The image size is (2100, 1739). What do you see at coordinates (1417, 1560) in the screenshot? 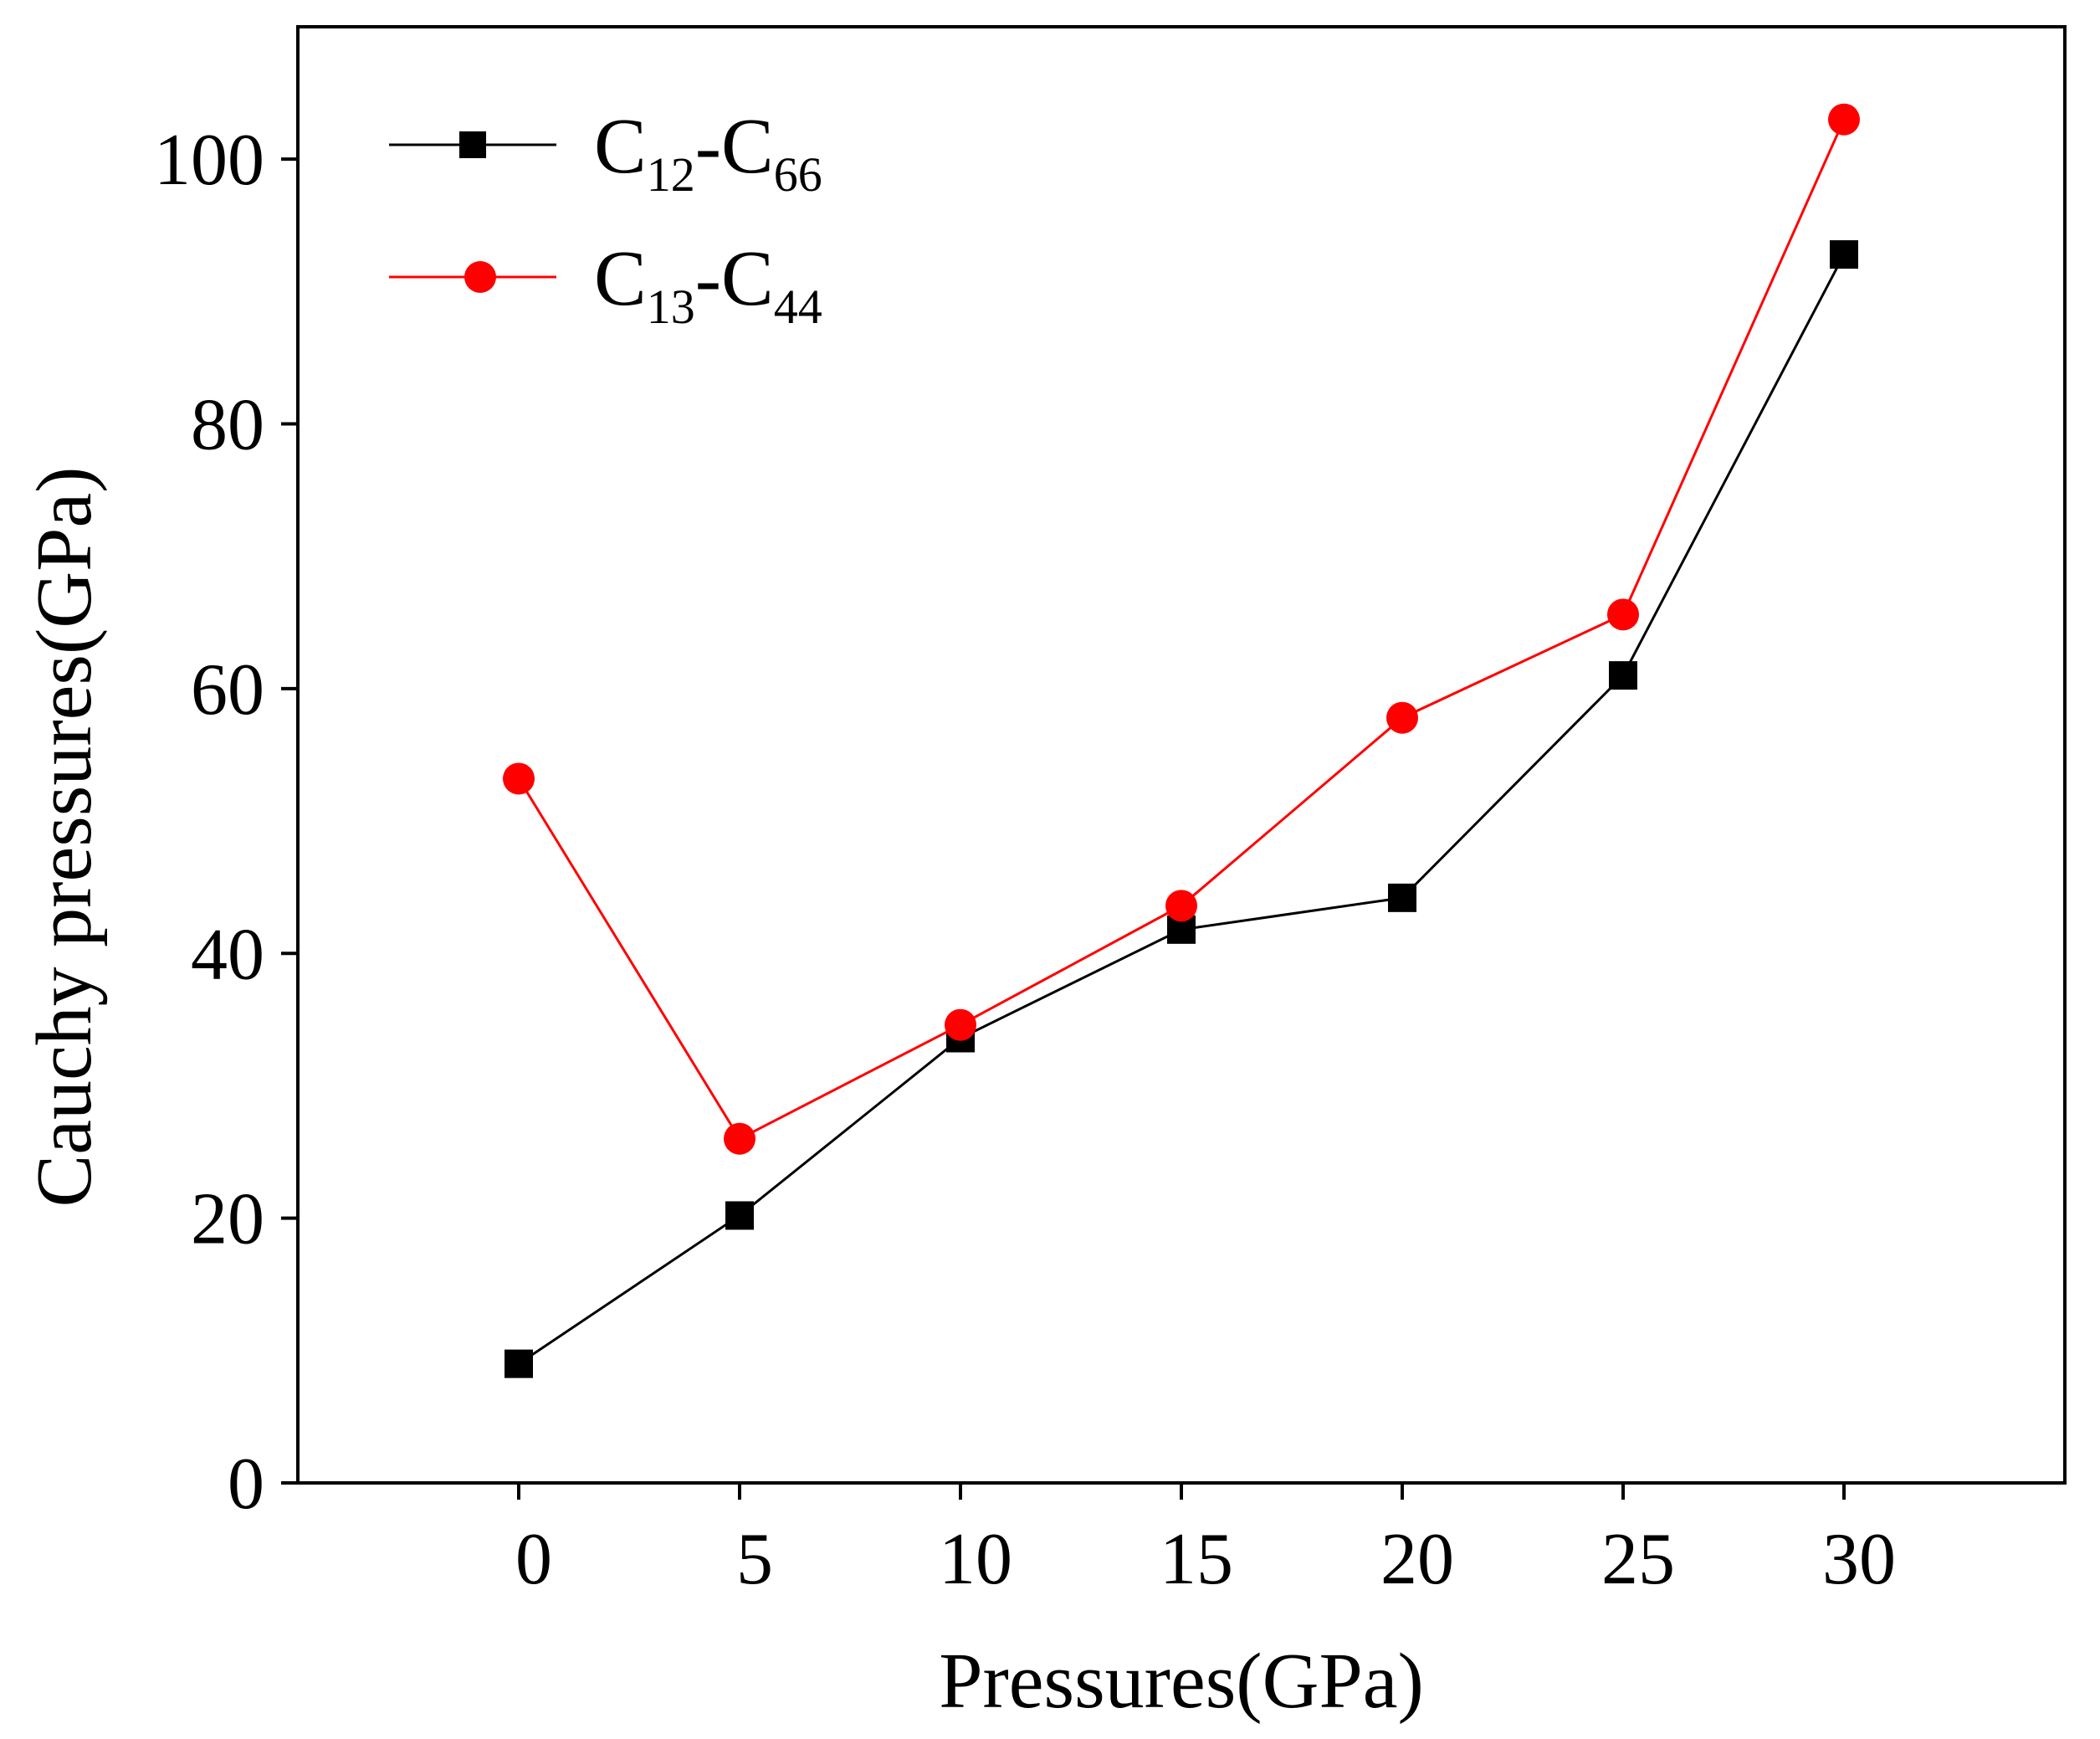
I see `x-tick-label: 20` at bounding box center [1417, 1560].